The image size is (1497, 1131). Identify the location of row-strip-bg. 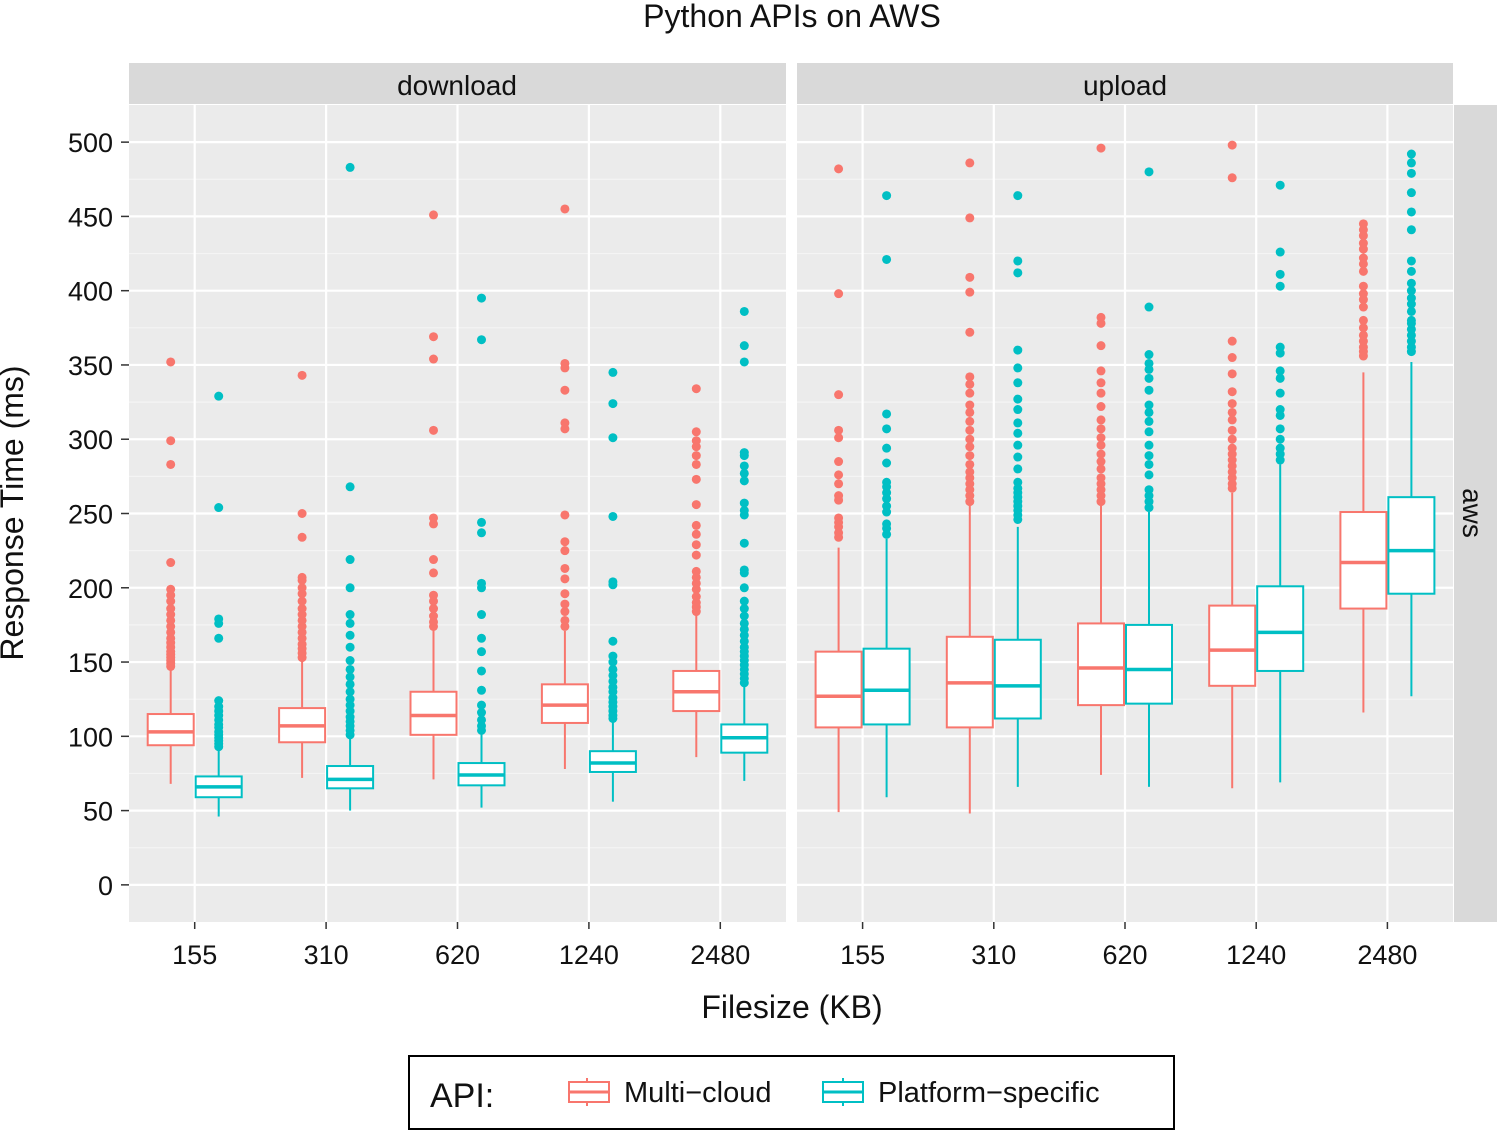
(1475, 513).